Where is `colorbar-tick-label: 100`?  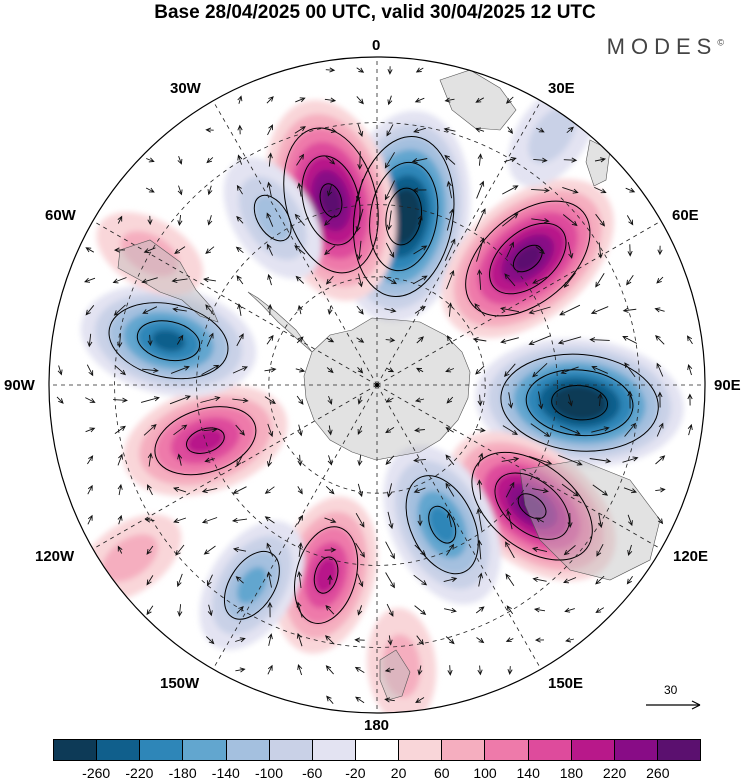 colorbar-tick-label: 100 is located at coordinates (485, 773).